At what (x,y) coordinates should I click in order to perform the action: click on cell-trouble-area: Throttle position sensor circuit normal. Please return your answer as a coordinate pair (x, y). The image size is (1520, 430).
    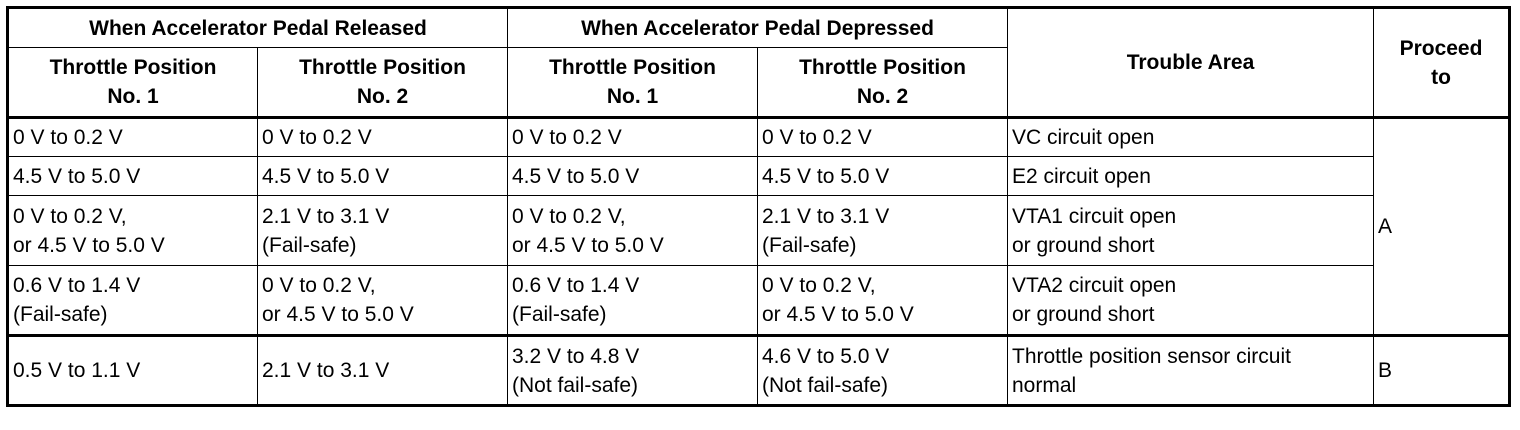
    Looking at the image, I should click on (1190, 370).